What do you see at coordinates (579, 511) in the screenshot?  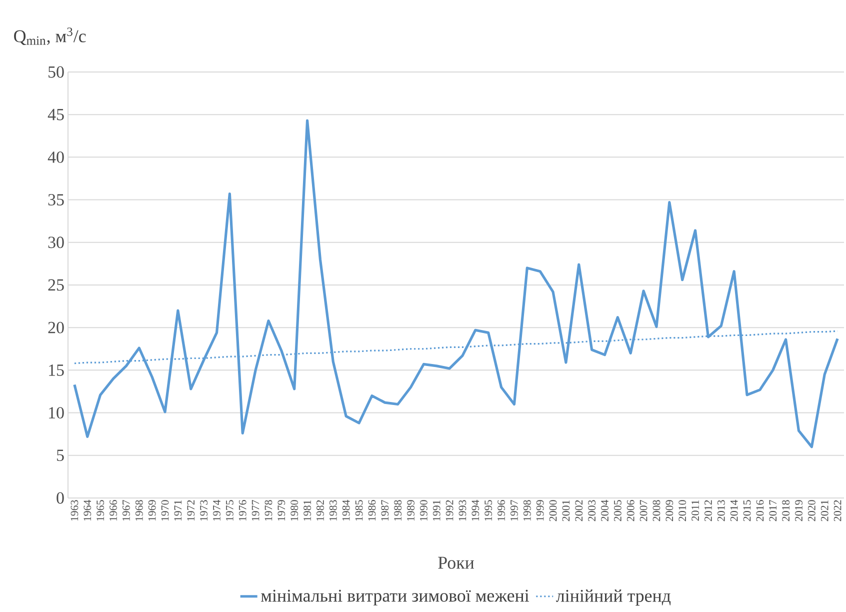 I see `x-tick-label: 2002` at bounding box center [579, 511].